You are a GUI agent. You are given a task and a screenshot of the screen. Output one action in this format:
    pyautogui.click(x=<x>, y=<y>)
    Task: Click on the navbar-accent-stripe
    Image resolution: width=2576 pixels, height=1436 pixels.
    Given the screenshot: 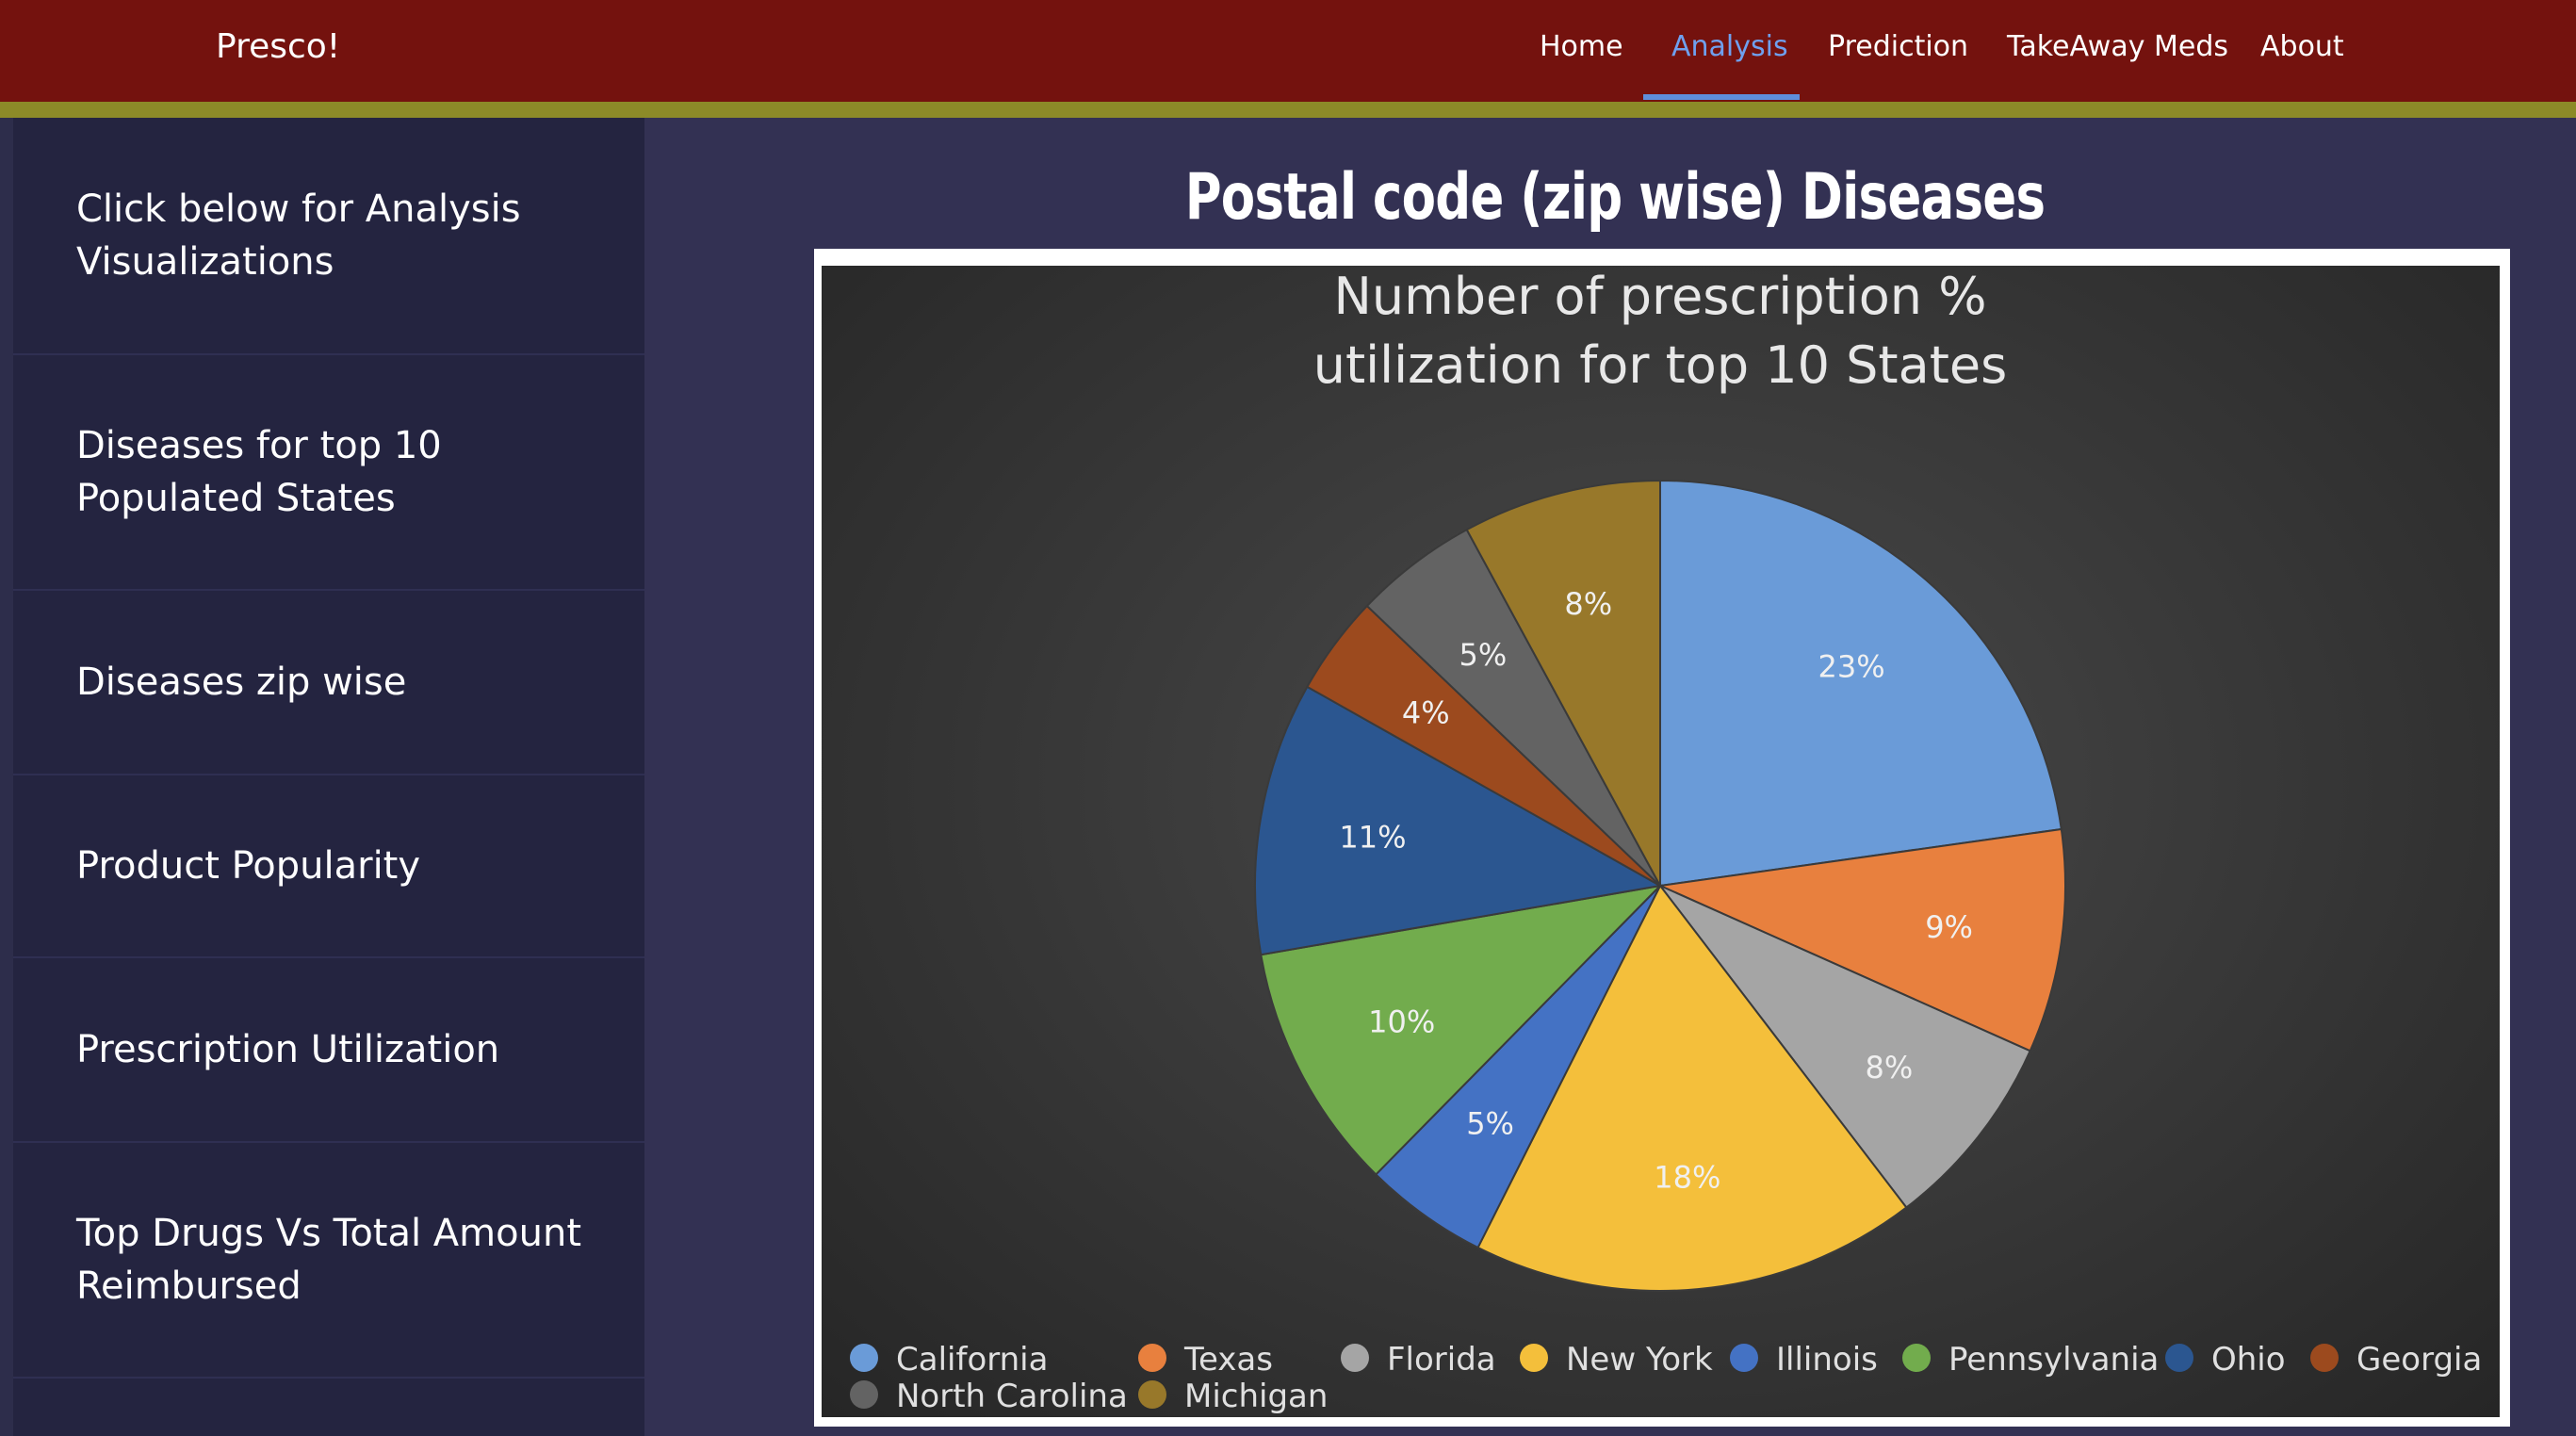 What is the action you would take?
    pyautogui.click(x=1288, y=110)
    